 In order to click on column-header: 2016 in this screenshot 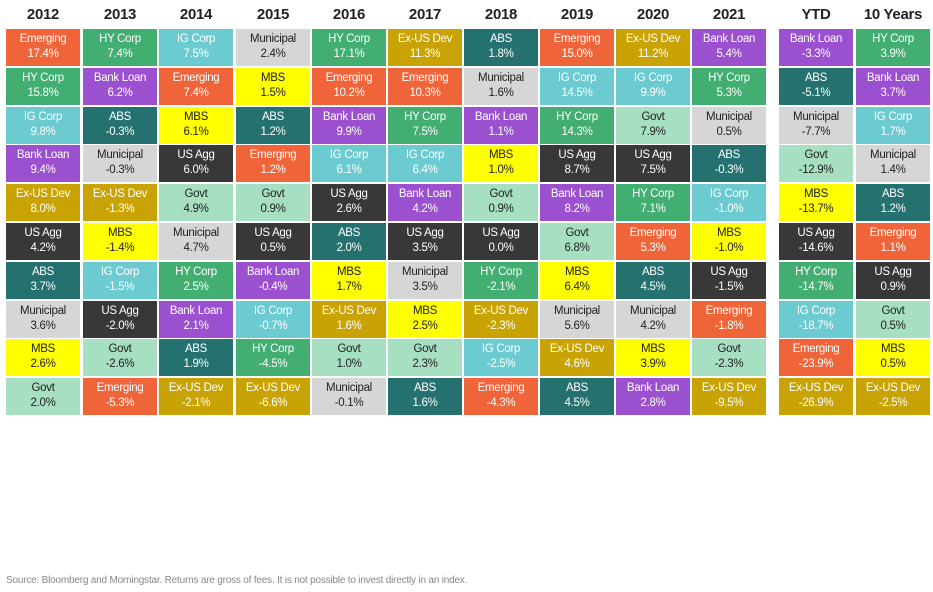, I will do `click(349, 14)`.